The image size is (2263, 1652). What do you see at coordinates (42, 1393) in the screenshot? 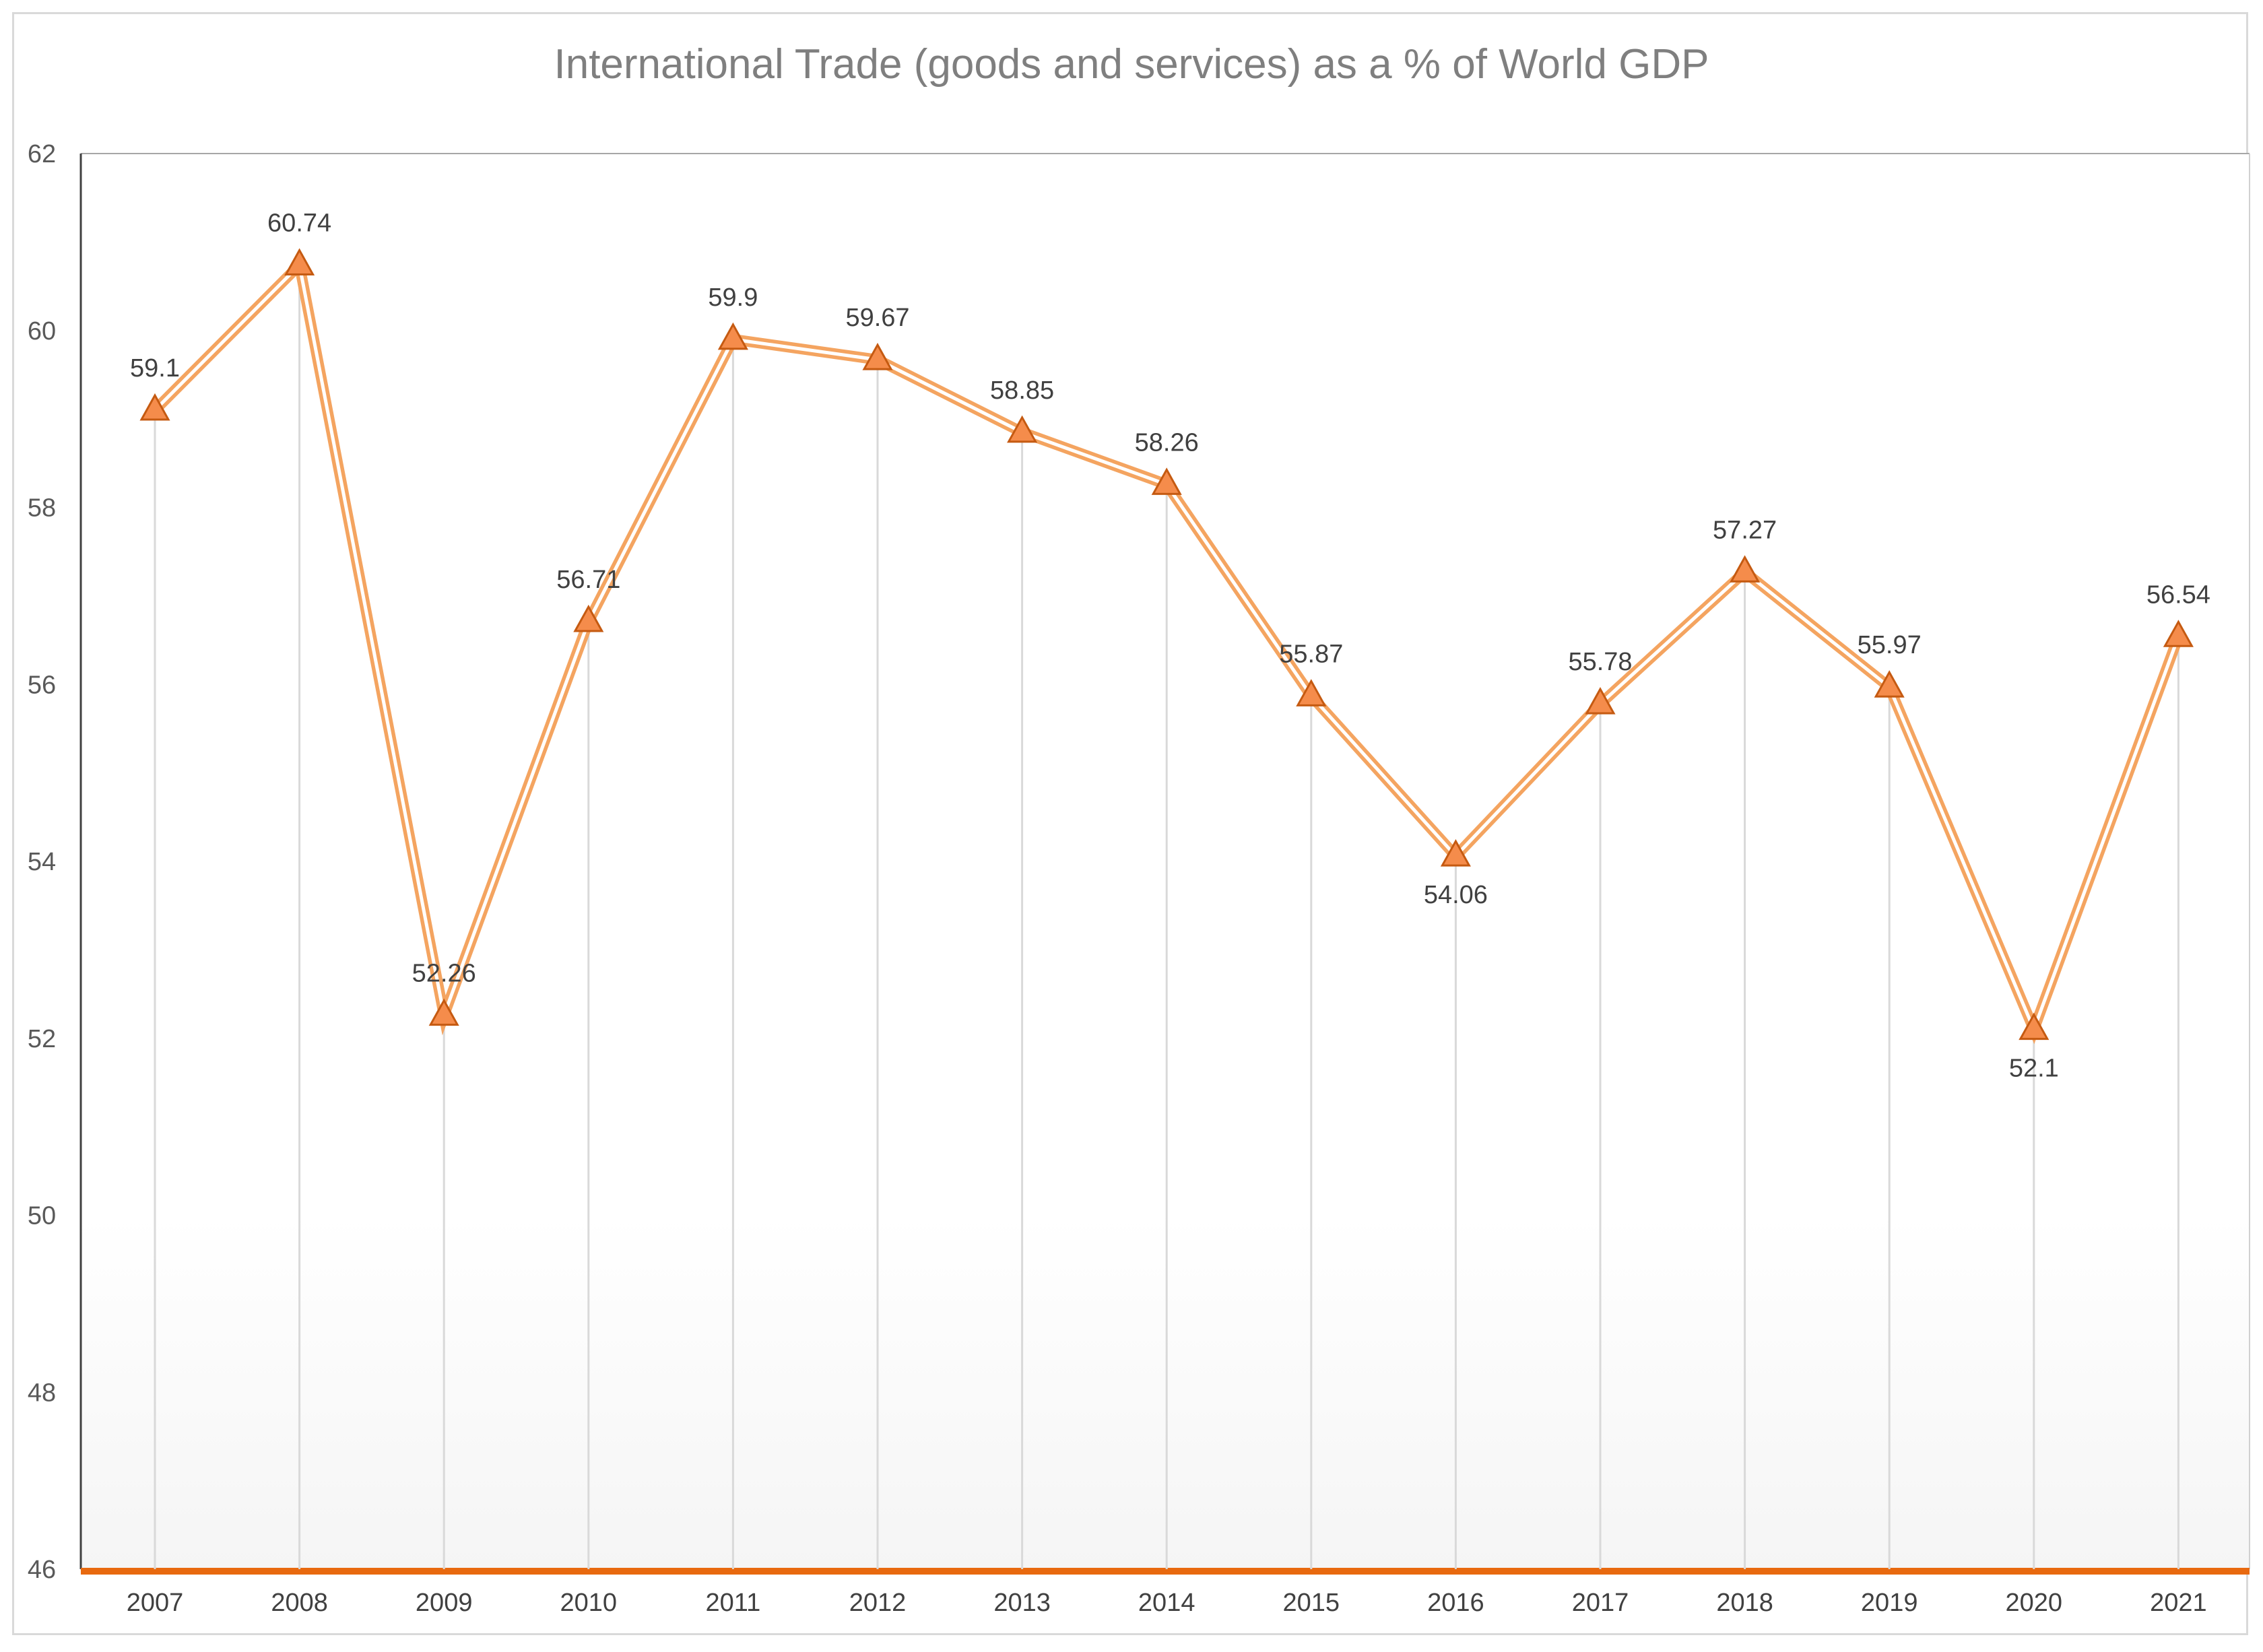
I see `y-tick-label: 48` at bounding box center [42, 1393].